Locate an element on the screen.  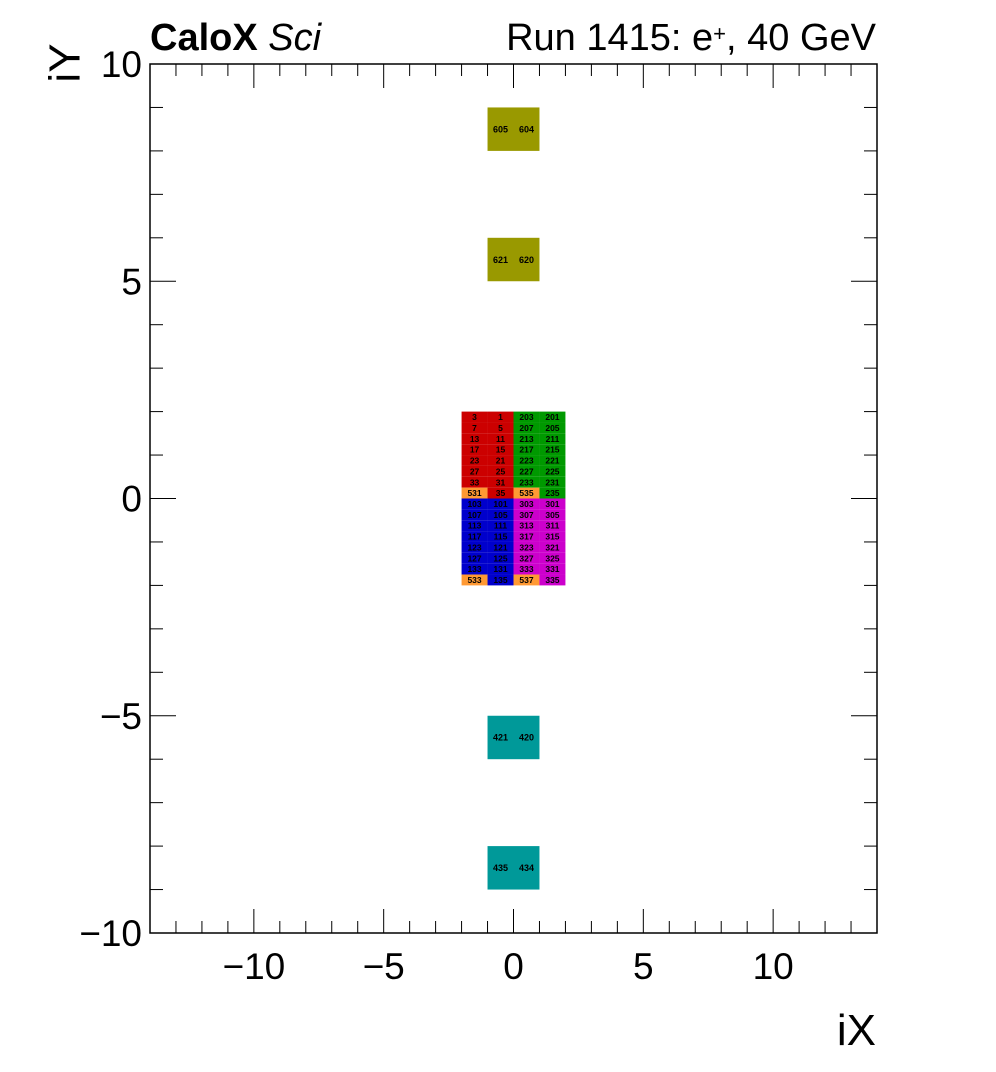
run-charge: + is located at coordinates (720, 33).